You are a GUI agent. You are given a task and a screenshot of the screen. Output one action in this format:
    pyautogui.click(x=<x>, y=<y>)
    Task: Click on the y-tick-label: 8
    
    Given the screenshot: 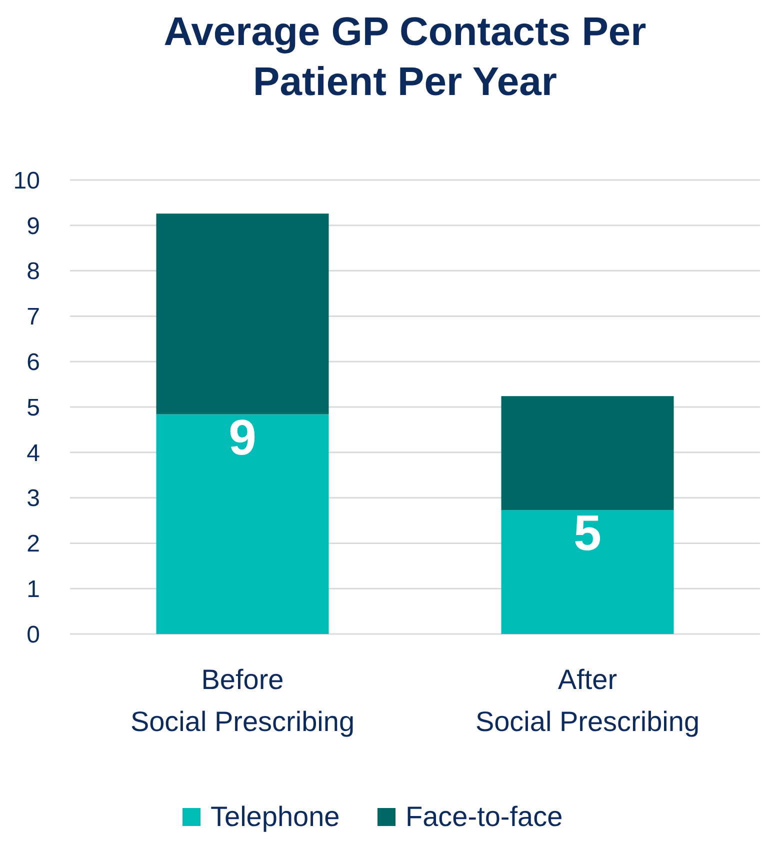 What is the action you would take?
    pyautogui.click(x=33, y=272)
    